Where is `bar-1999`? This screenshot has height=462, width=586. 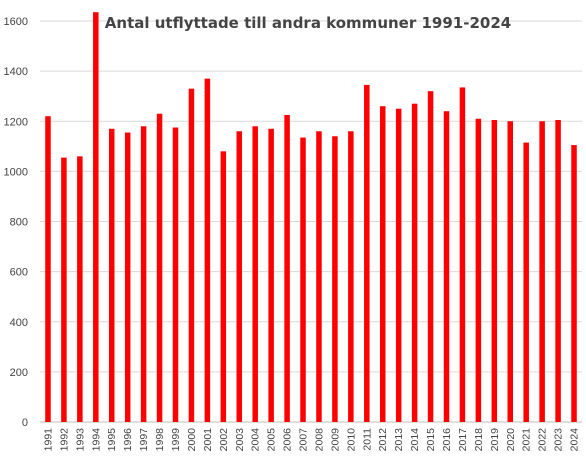 bar-1999 is located at coordinates (175, 274).